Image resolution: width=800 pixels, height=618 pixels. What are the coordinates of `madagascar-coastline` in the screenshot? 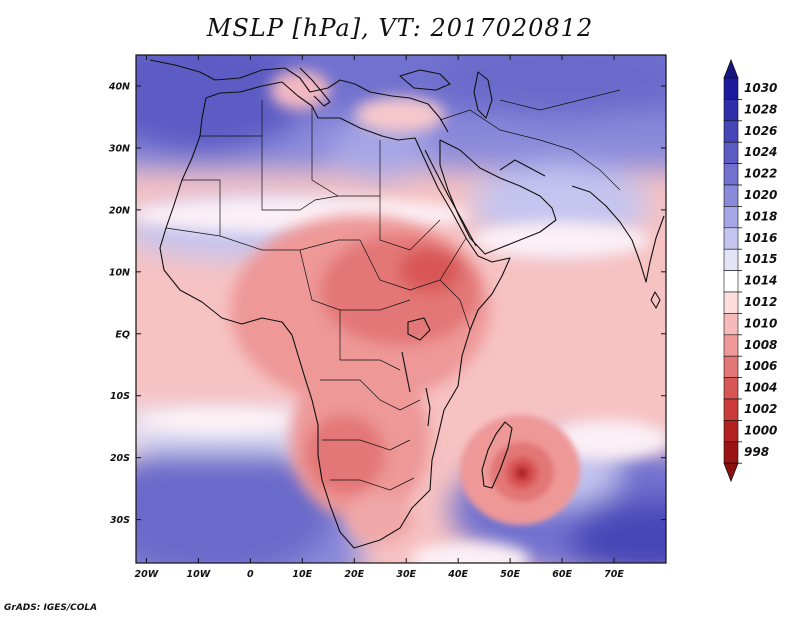 It's located at (497, 455).